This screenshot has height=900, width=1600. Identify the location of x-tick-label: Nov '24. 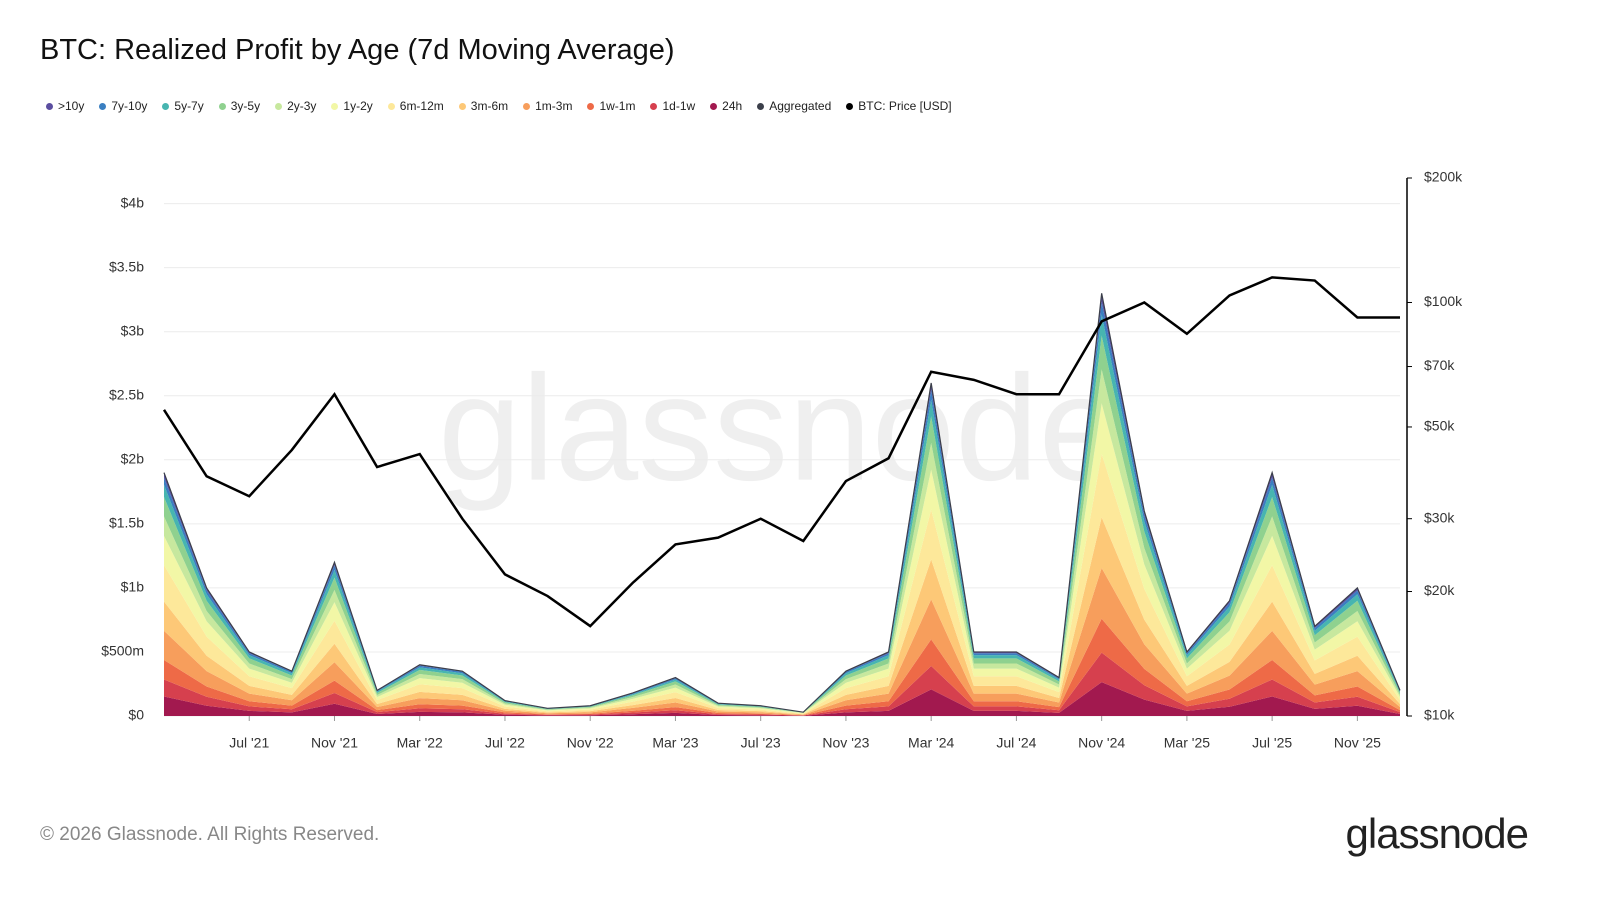
(1101, 743).